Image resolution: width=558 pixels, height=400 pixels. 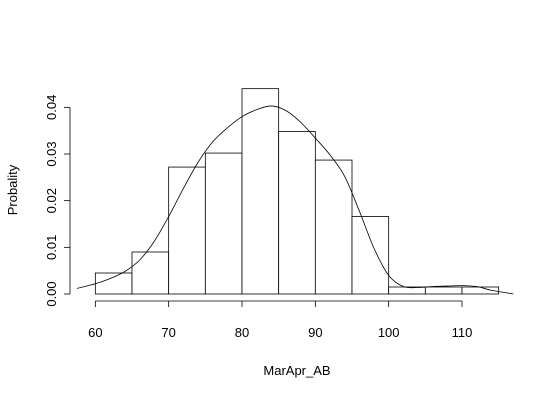 I want to click on x-tick-label-2: 80, so click(x=242, y=332).